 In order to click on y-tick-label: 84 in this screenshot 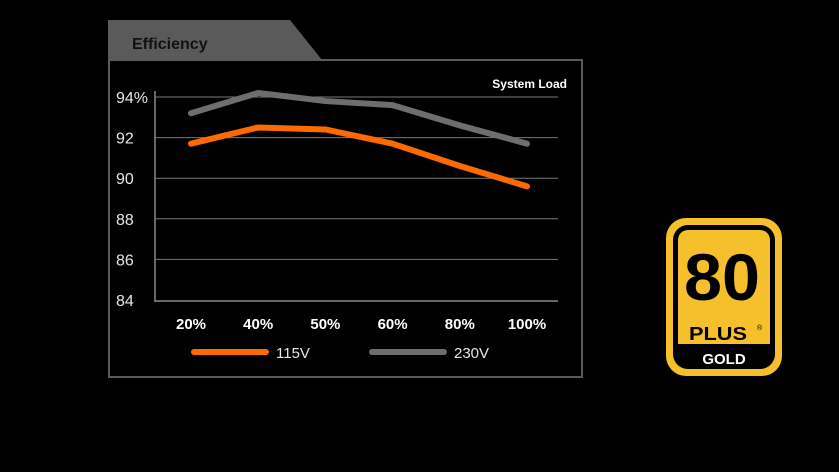, I will do `click(125, 301)`.